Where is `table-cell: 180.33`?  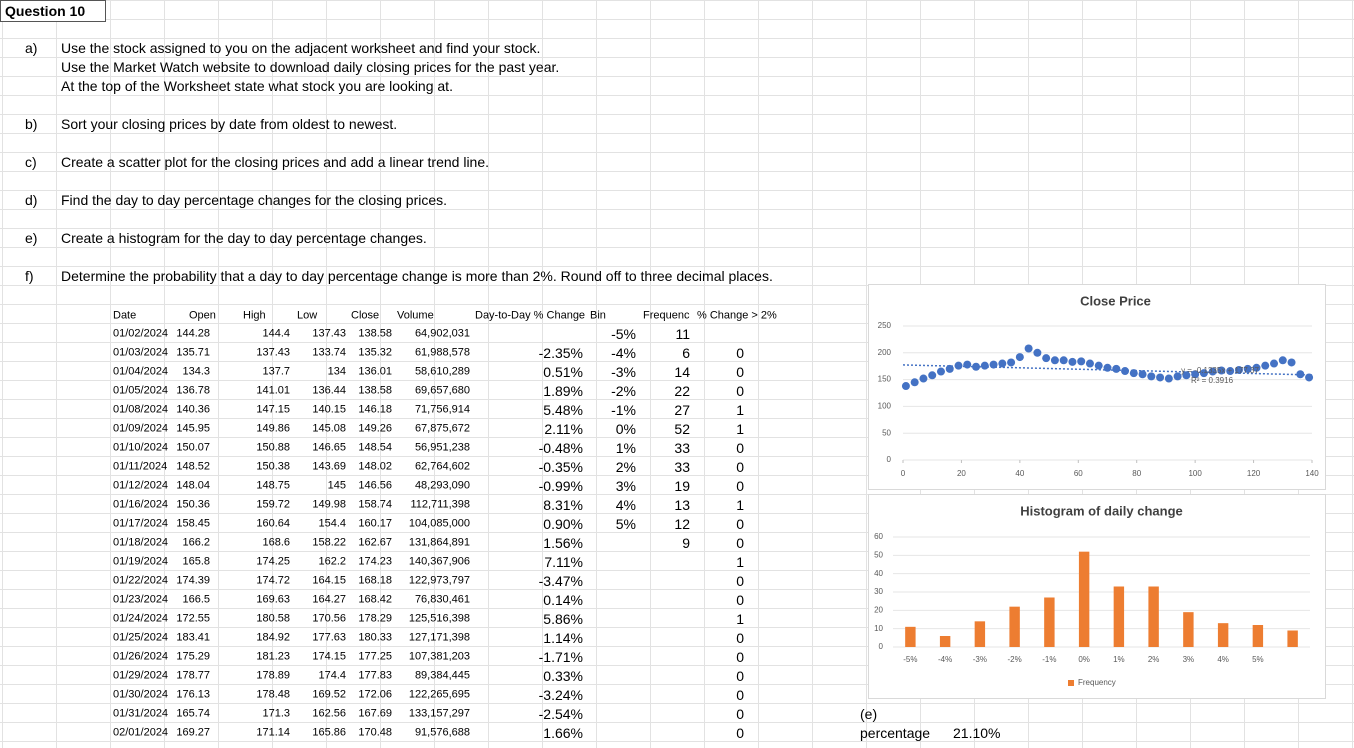 table-cell: 180.33 is located at coordinates (375, 637).